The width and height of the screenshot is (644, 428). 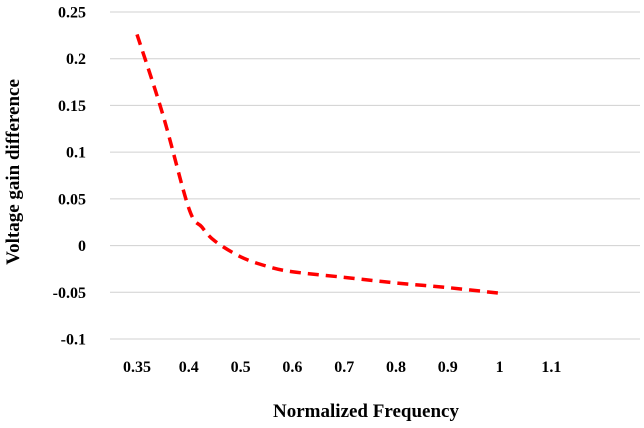 What do you see at coordinates (73, 340) in the screenshot?
I see `y-tick-label: -0.1` at bounding box center [73, 340].